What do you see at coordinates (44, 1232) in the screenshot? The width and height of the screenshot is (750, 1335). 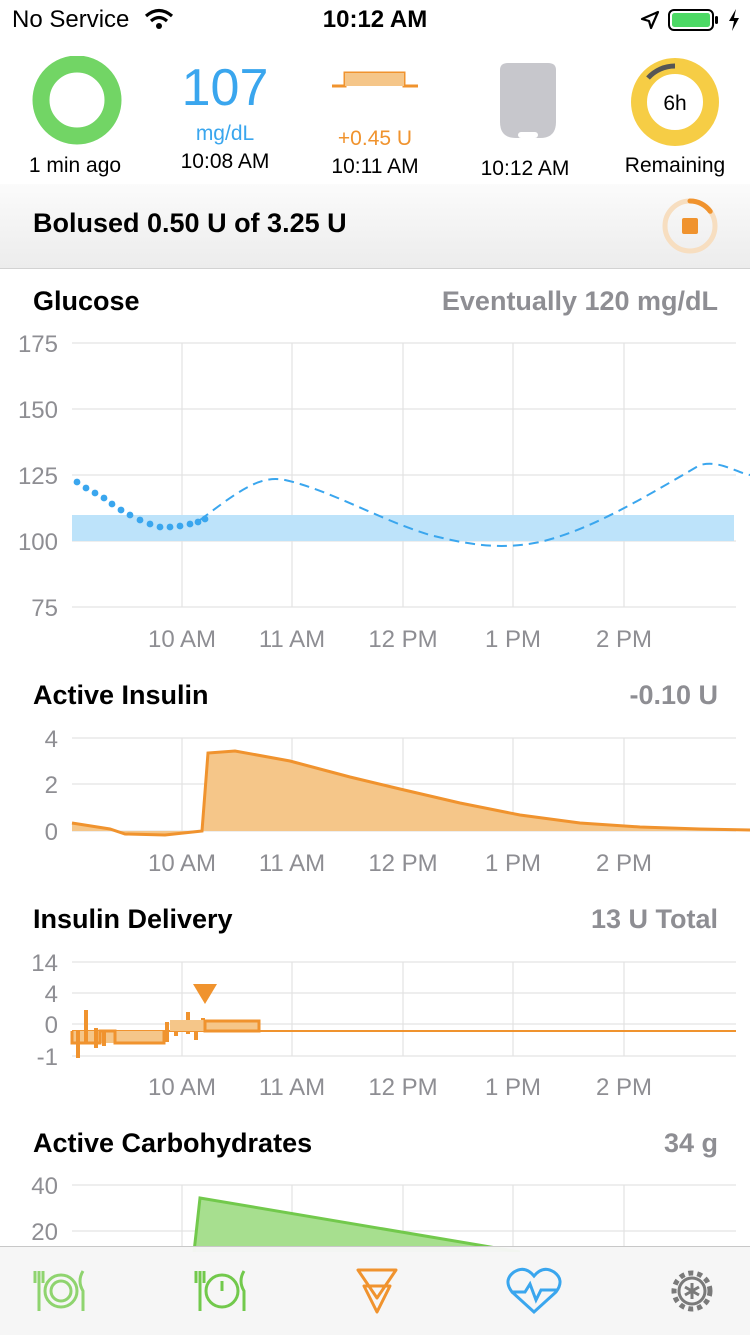 I see `y-tick: 20` at bounding box center [44, 1232].